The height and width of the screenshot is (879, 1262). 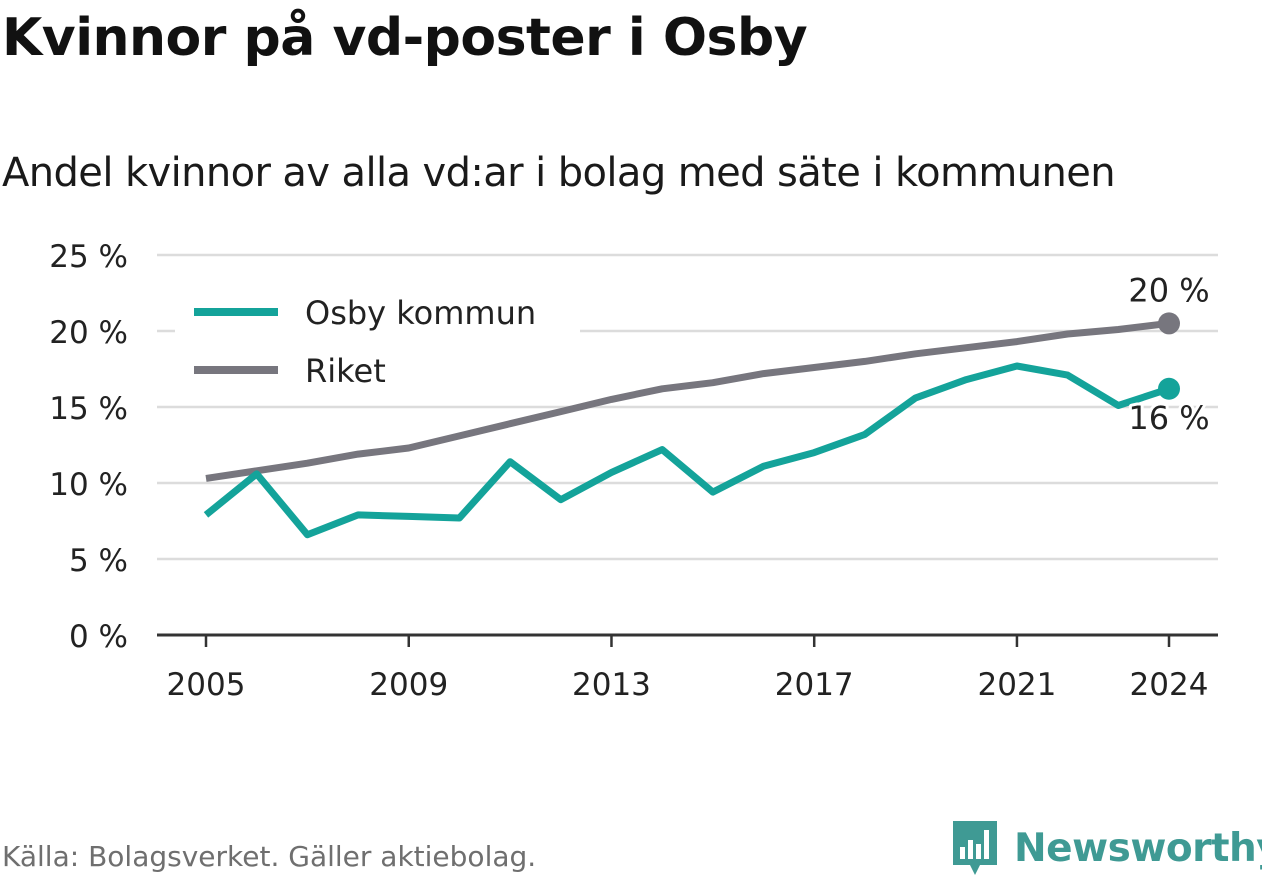 I want to click on legend-label-riket: Riket, so click(x=345, y=371).